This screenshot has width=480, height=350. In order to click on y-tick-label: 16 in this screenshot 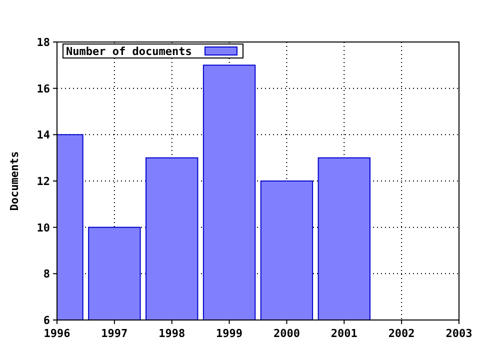, I will do `click(43, 89)`.